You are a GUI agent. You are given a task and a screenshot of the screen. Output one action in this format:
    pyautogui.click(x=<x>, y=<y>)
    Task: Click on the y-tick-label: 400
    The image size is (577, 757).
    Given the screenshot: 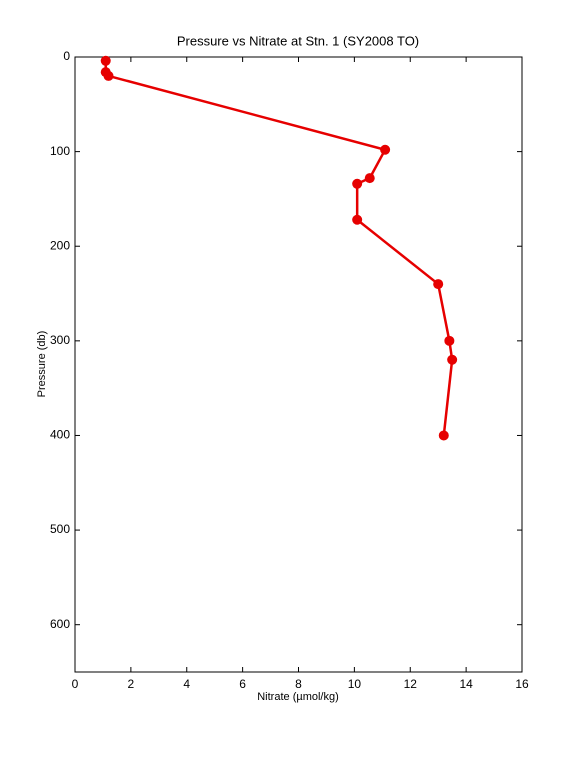 What is the action you would take?
    pyautogui.click(x=60, y=435)
    